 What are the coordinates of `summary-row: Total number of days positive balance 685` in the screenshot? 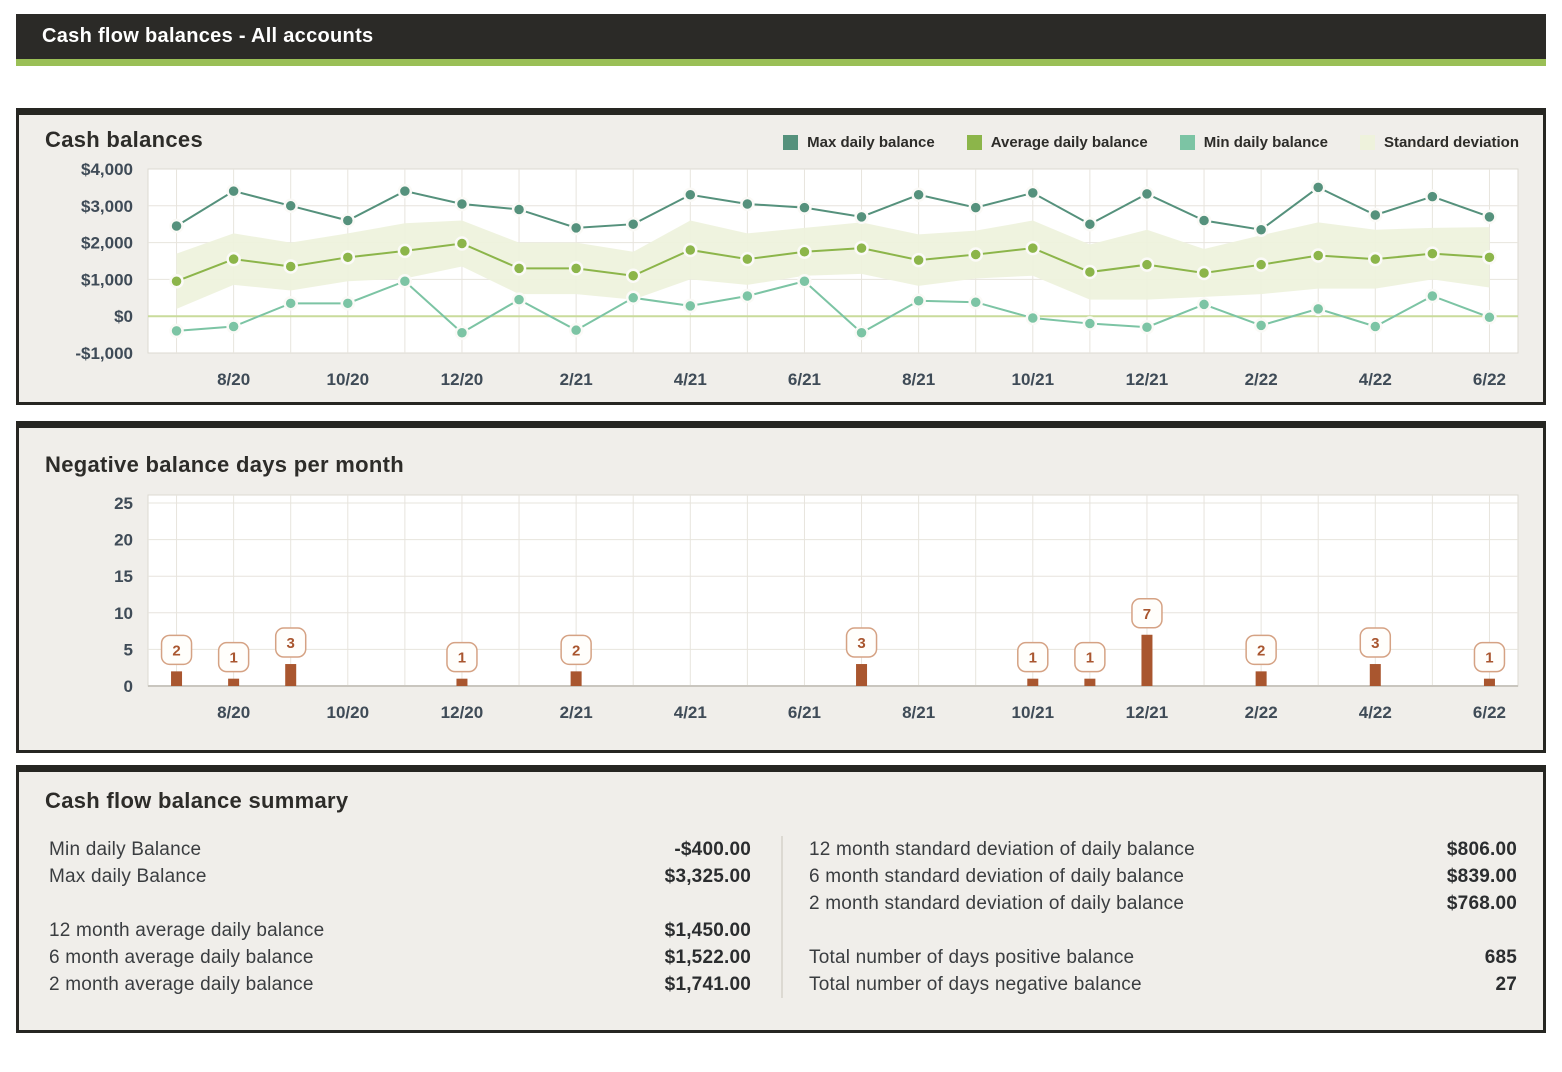 It's located at (1163, 957).